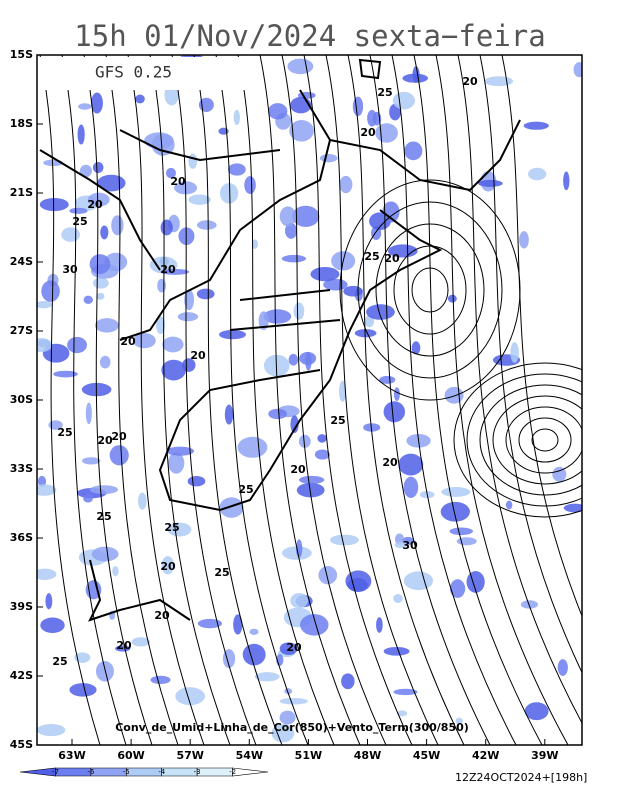 Image resolution: width=618 pixels, height=804 pixels. What do you see at coordinates (410, 545) in the screenshot?
I see `contour-label: 30` at bounding box center [410, 545].